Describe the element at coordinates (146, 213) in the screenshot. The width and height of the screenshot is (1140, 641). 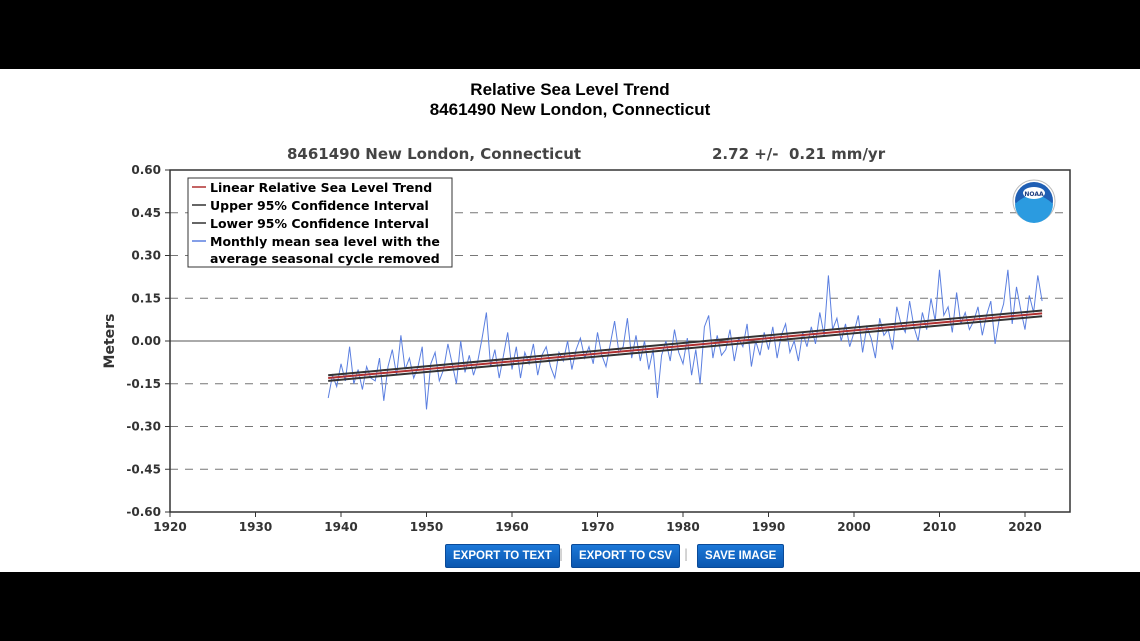
I see `y-tick-label: 0.45` at that location.